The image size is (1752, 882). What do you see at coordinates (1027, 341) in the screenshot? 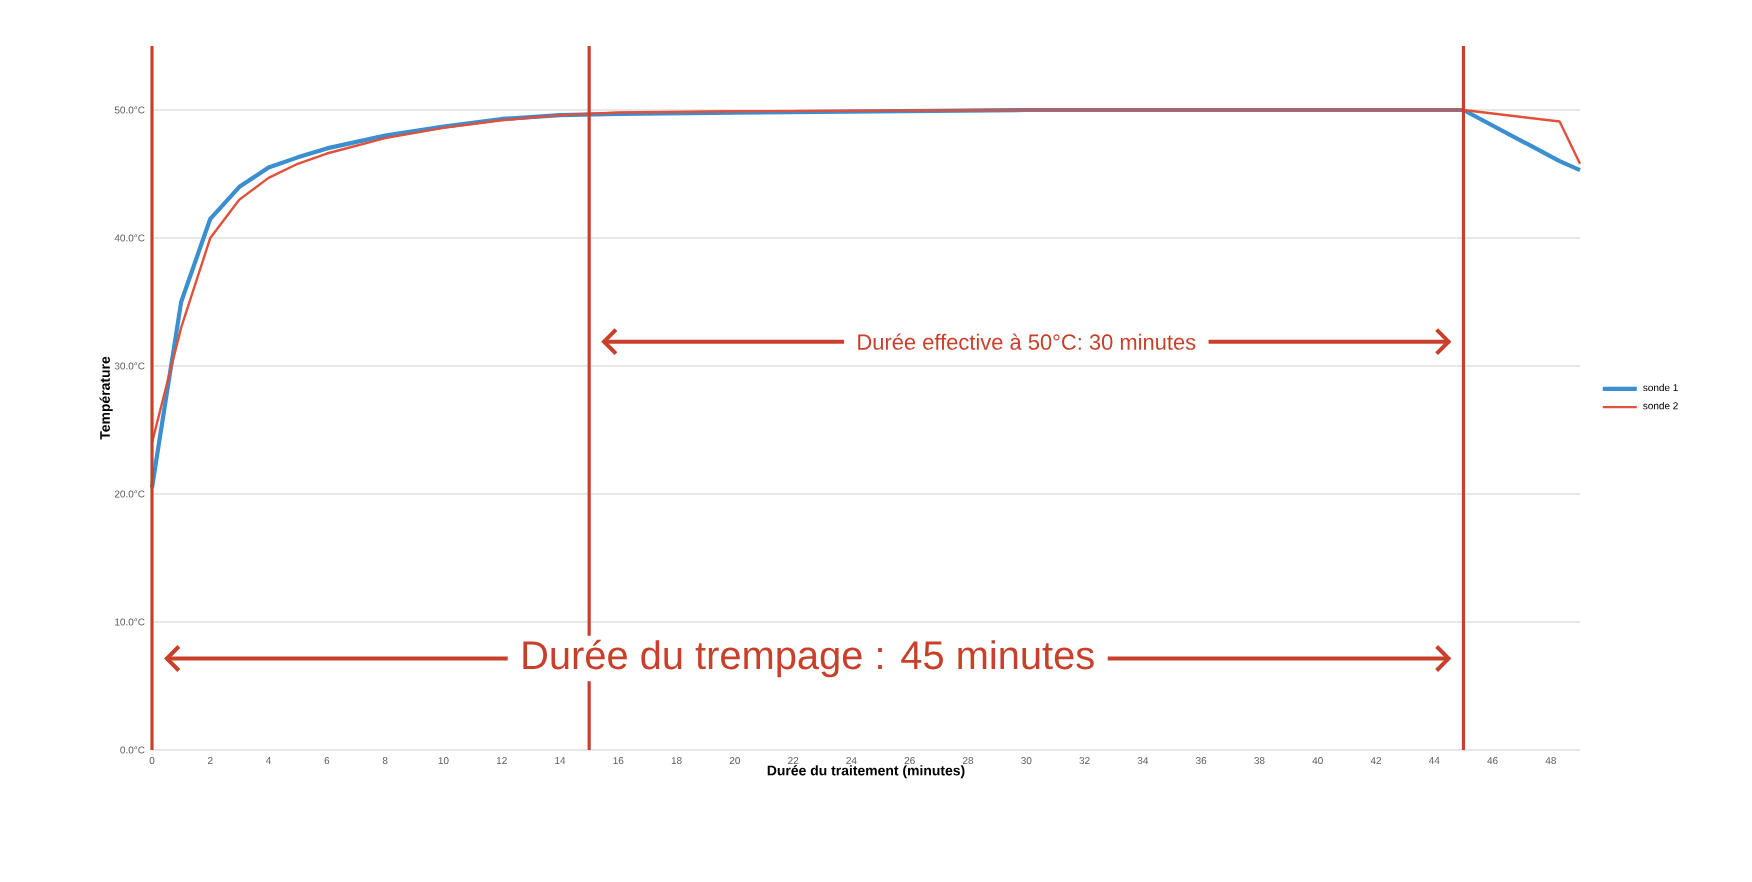
I see `annotation: Durée effective à 50°C: 30 minutes` at bounding box center [1027, 341].